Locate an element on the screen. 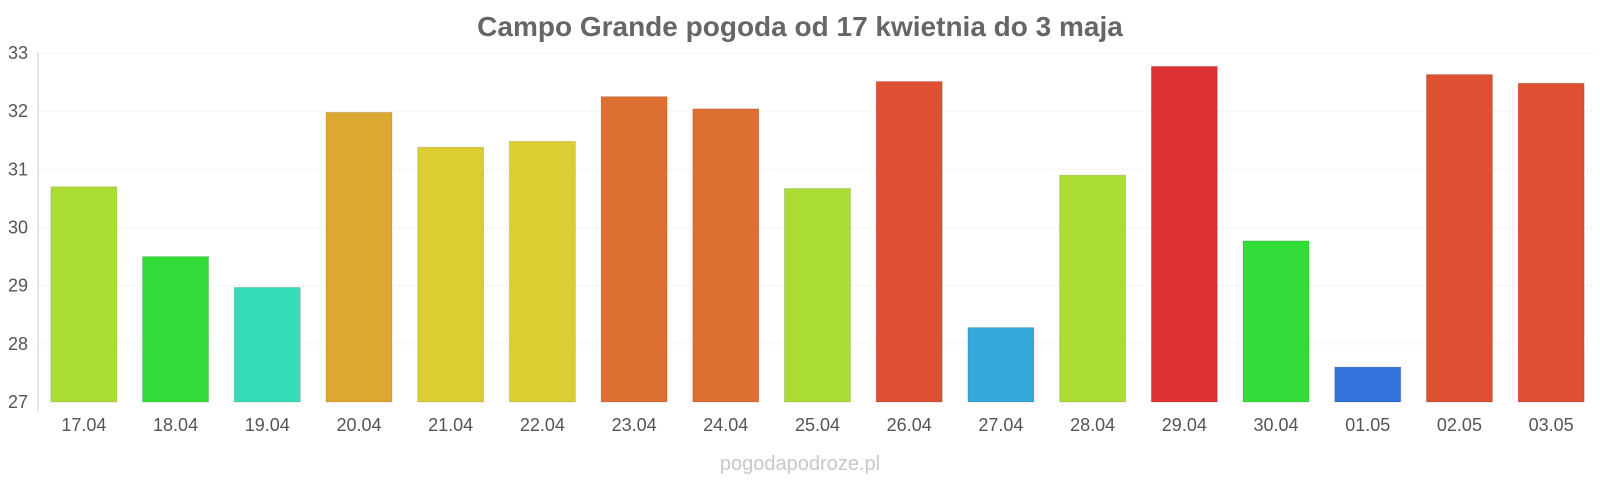  x-tick-label: 17.04 is located at coordinates (83, 425).